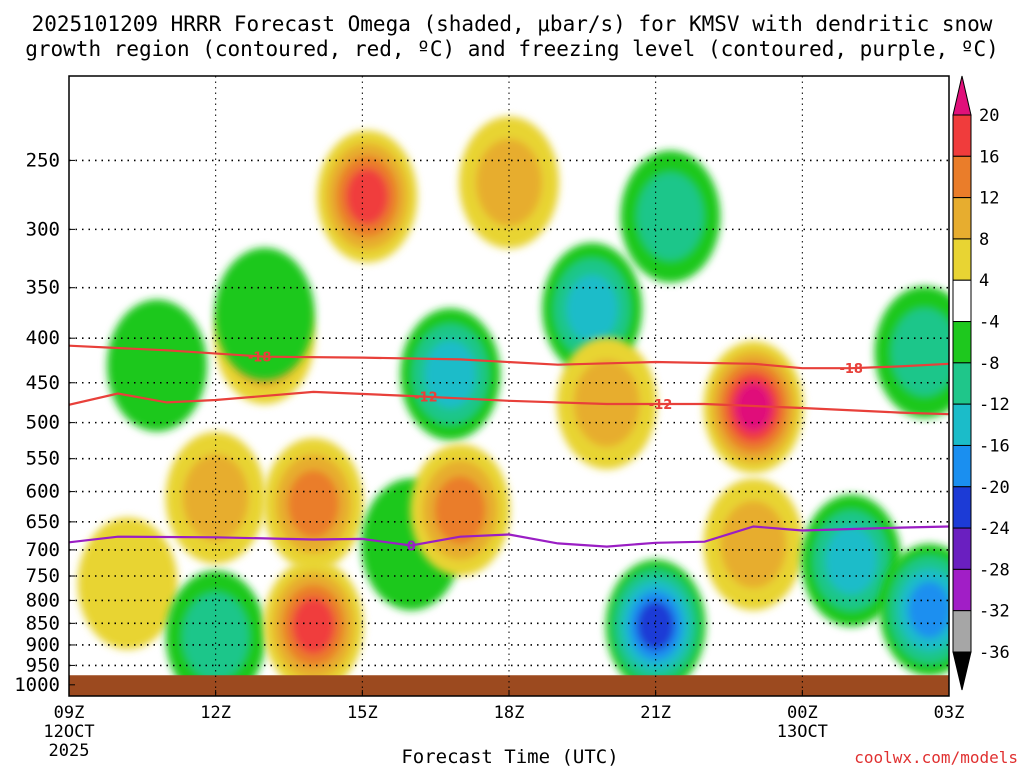 The height and width of the screenshot is (768, 1024). Describe the element at coordinates (989, 116) in the screenshot. I see `colorbar-label: 20` at that location.